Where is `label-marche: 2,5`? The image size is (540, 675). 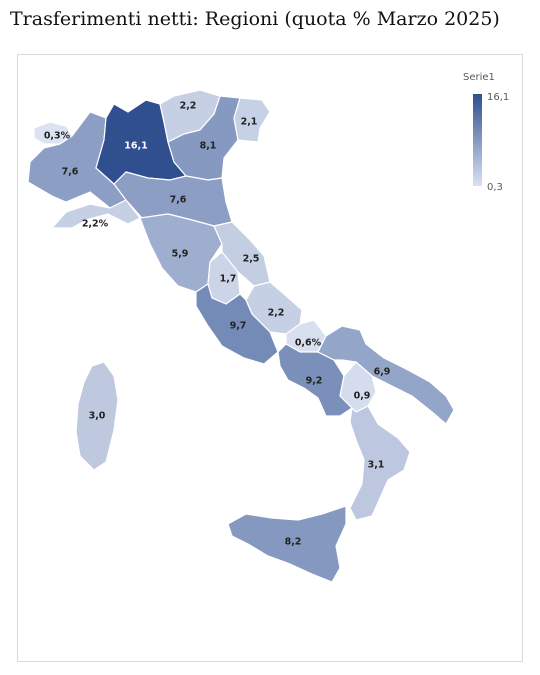 label-marche: 2,5 is located at coordinates (251, 259).